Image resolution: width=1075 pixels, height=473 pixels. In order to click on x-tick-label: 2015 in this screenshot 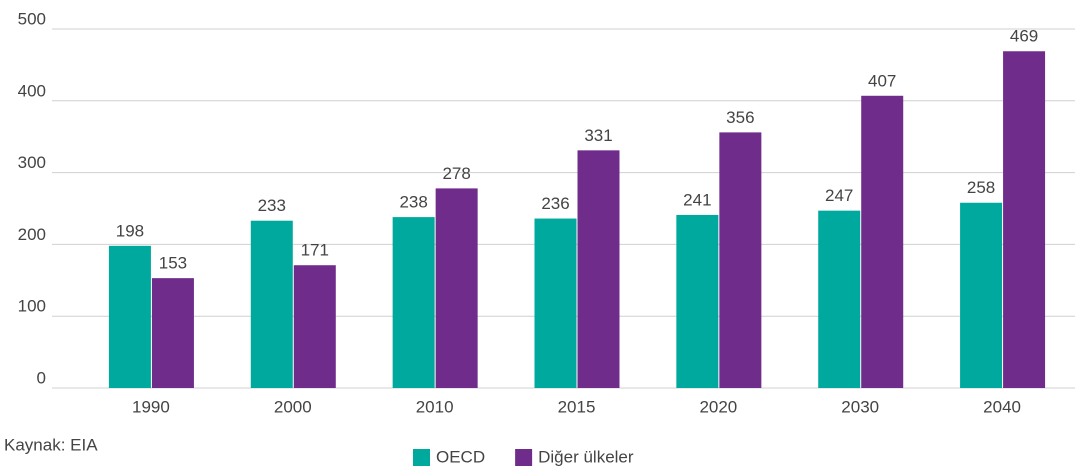, I will do `click(577, 406)`.